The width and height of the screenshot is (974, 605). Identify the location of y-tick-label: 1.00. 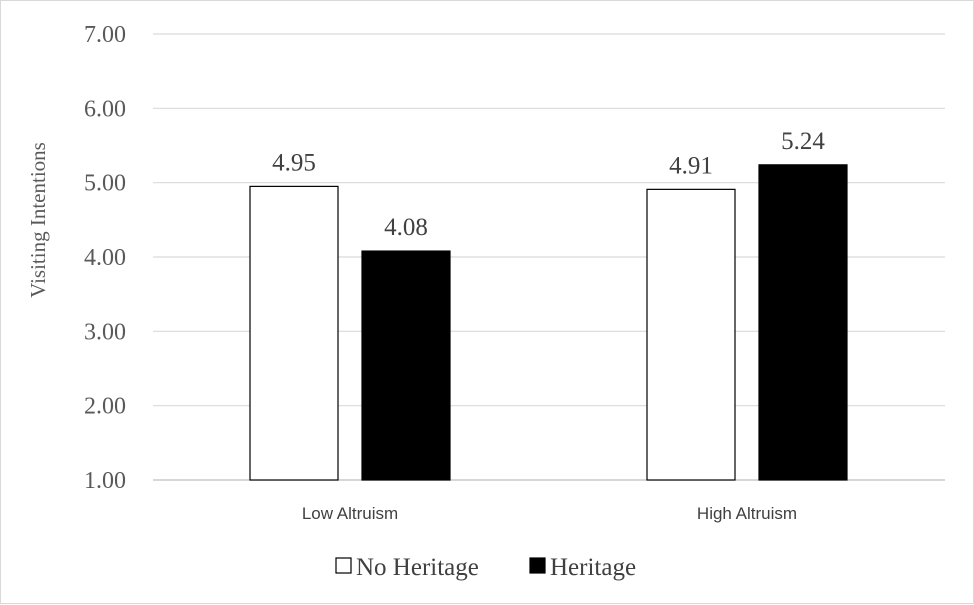
(105, 481).